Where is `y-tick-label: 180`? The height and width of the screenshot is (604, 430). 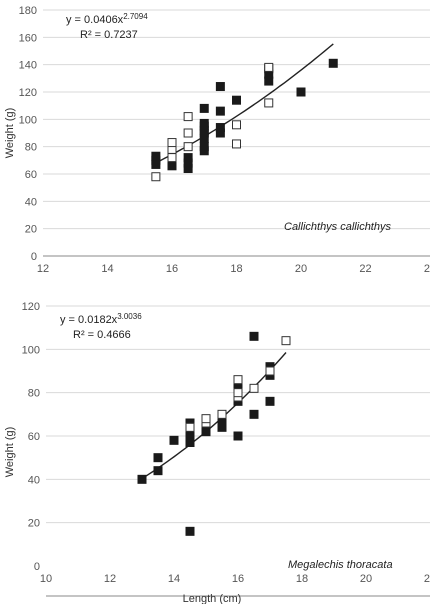
y-tick-label: 180 is located at coordinates (28, 11).